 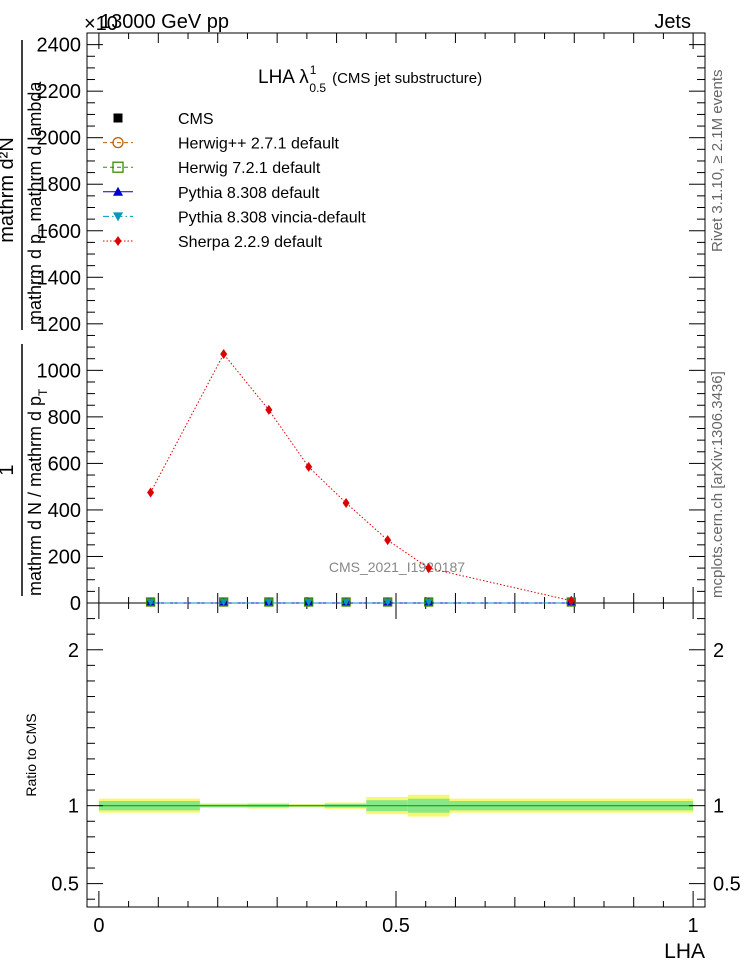 What do you see at coordinates (59, 46) in the screenshot?
I see `y-tick-label: 2400` at bounding box center [59, 46].